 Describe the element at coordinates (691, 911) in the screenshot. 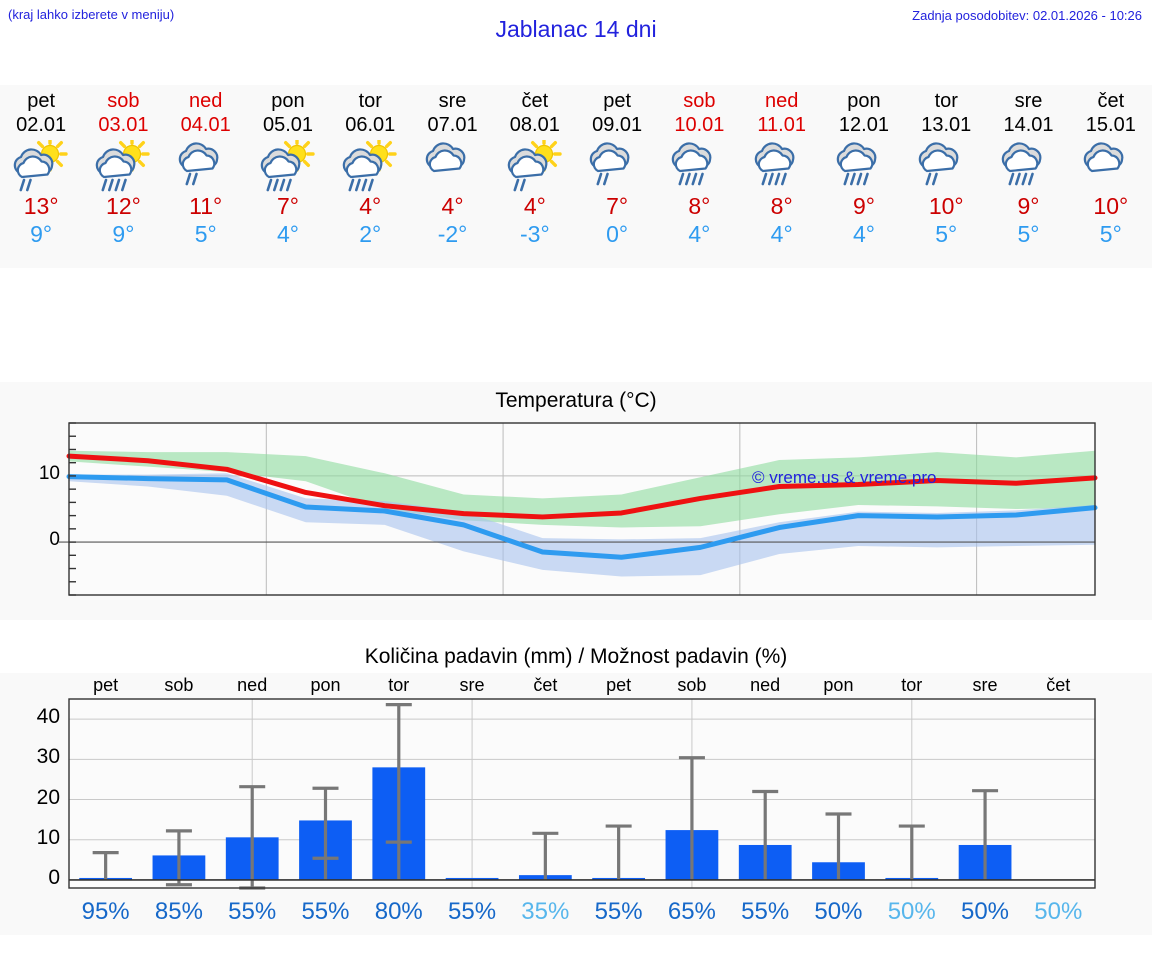

I see `precipitation-probability-label: 65%` at that location.